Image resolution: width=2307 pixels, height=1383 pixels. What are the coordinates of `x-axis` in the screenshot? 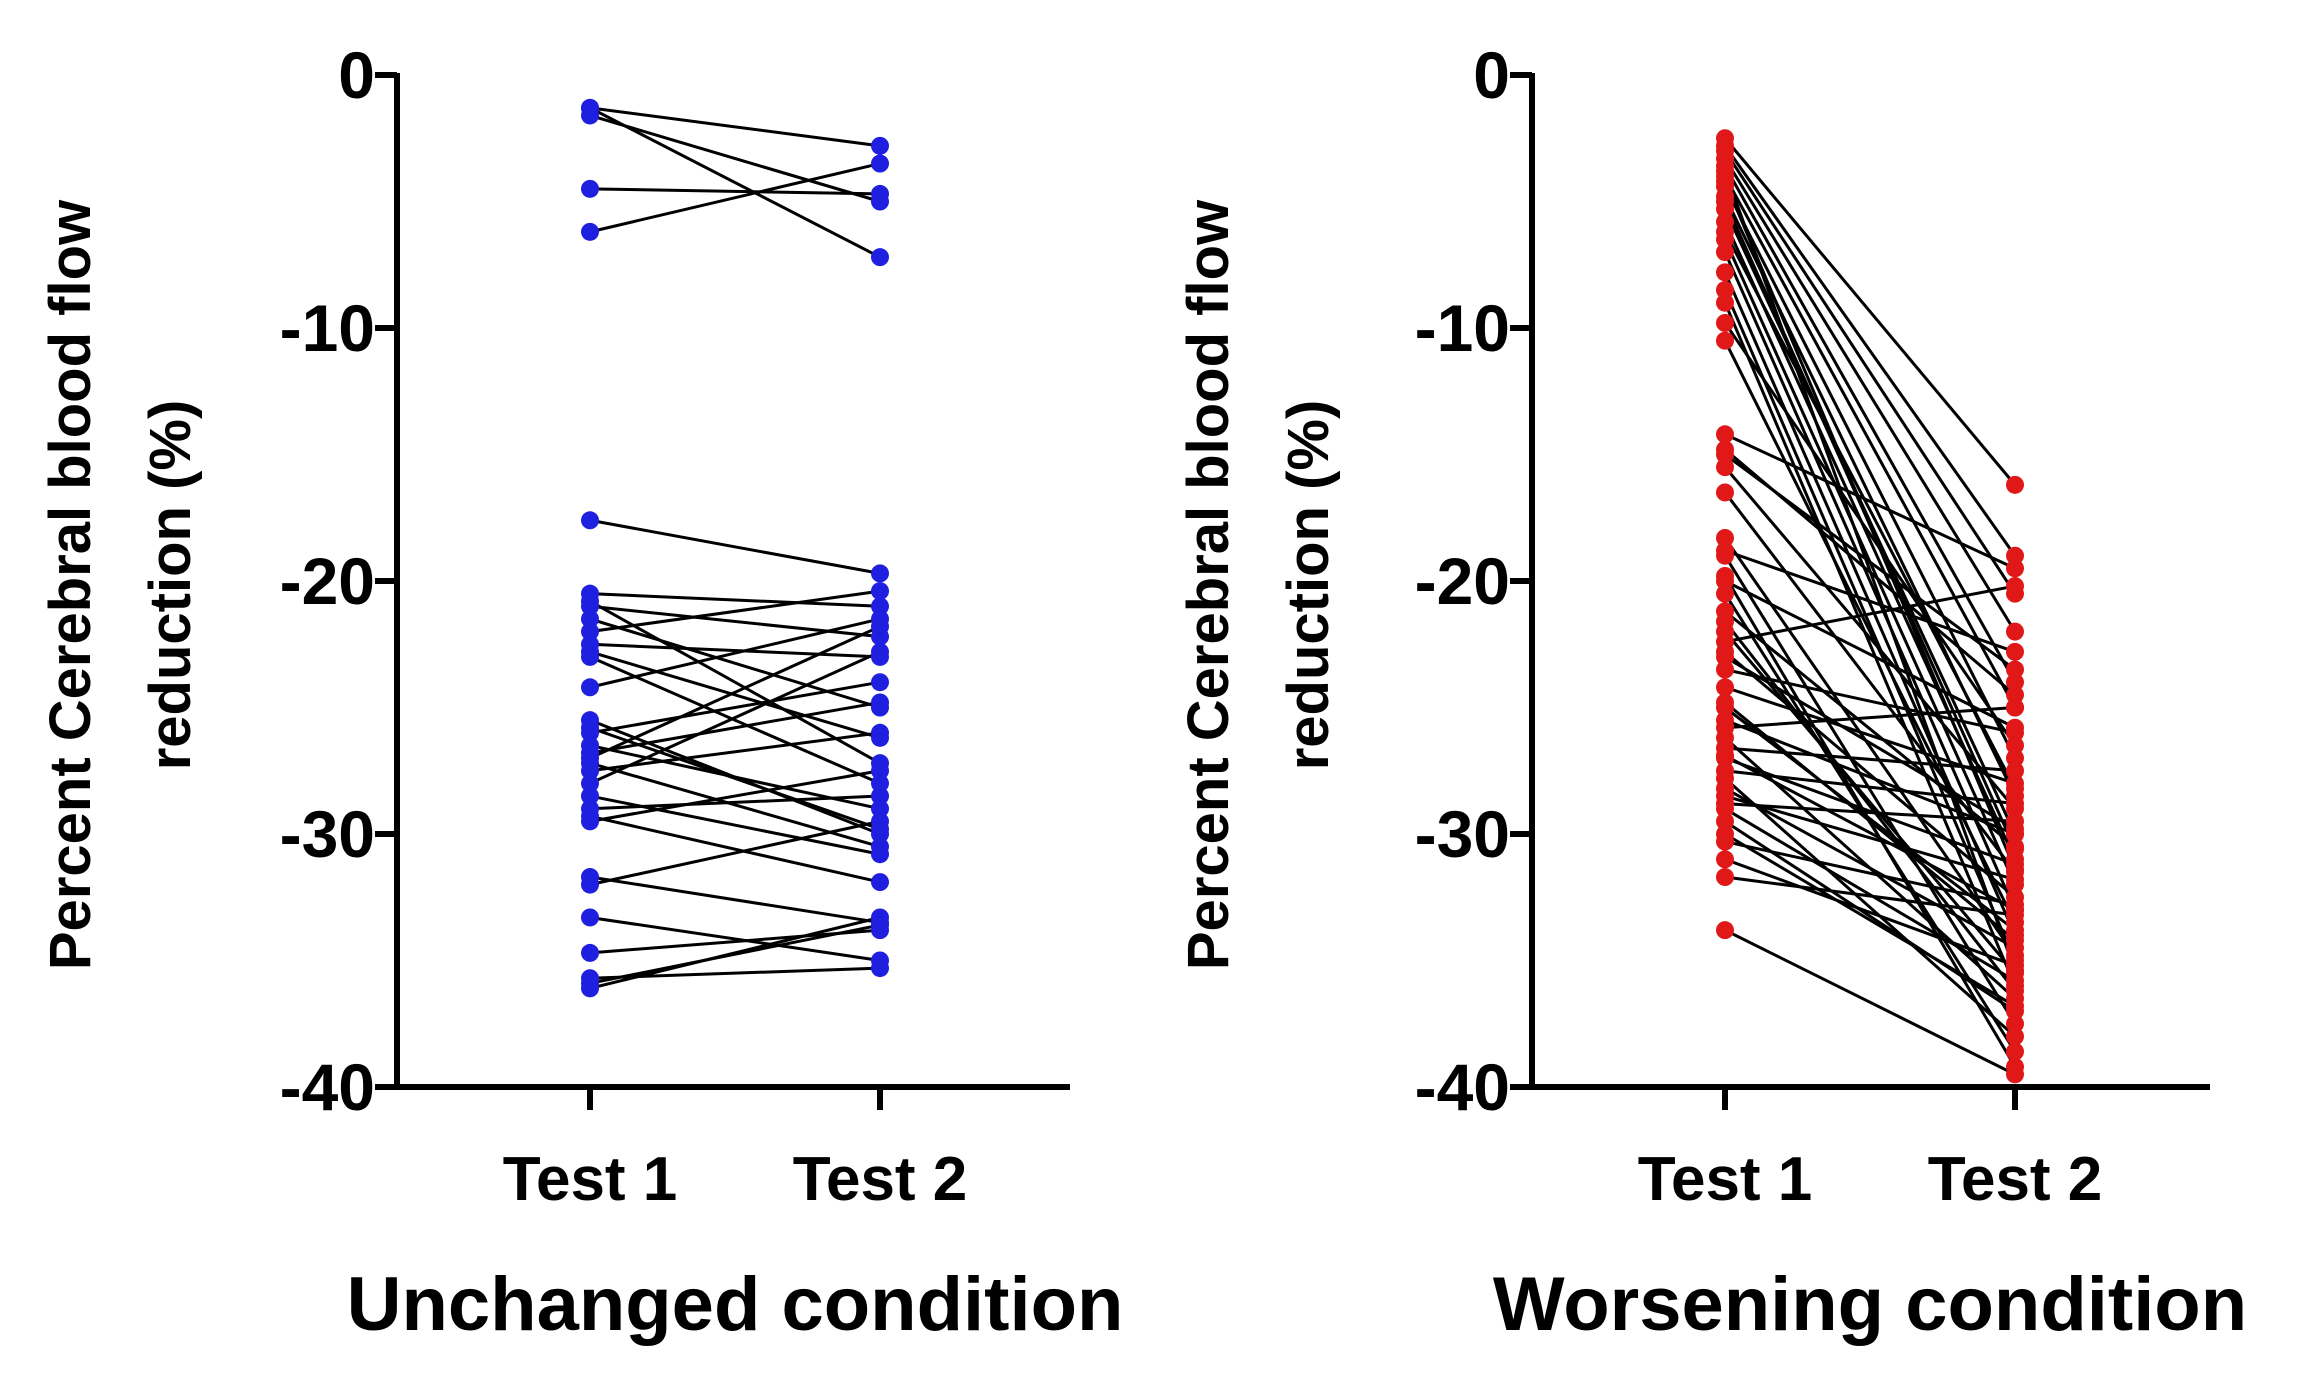 It's located at (1869, 1097).